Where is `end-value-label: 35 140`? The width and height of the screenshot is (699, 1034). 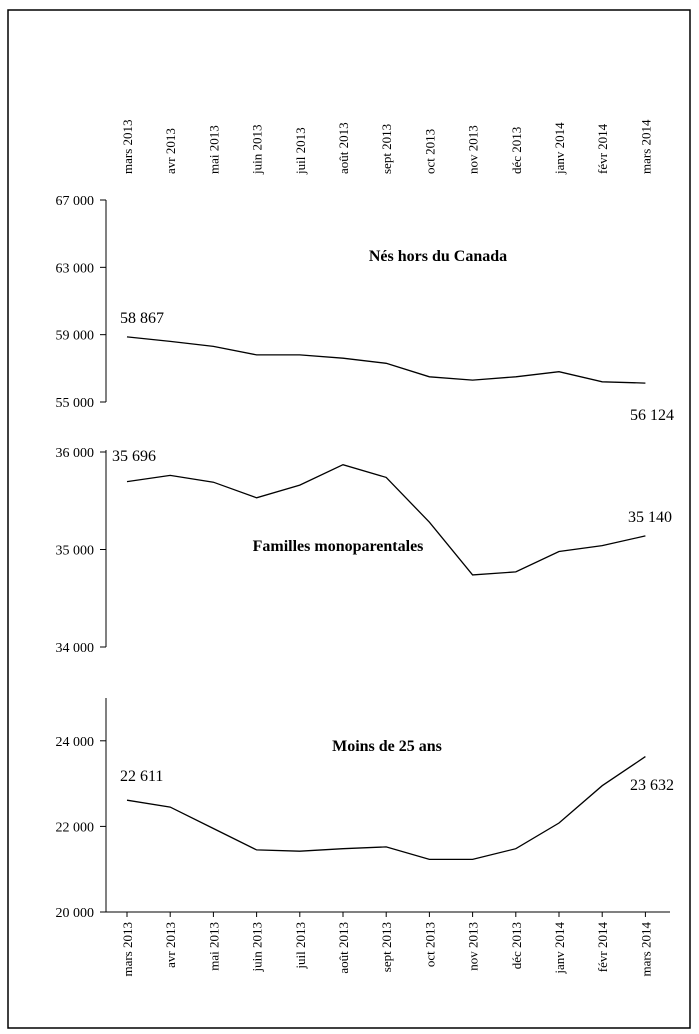 end-value-label: 35 140 is located at coordinates (650, 517).